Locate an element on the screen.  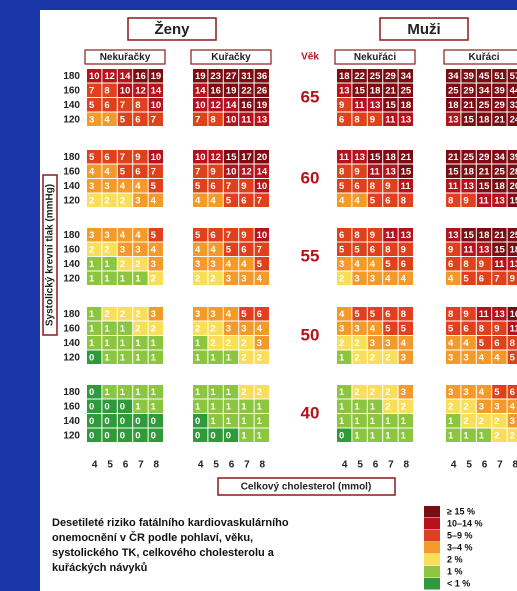
y-tick-label: 160 is located at coordinates (71, 249).